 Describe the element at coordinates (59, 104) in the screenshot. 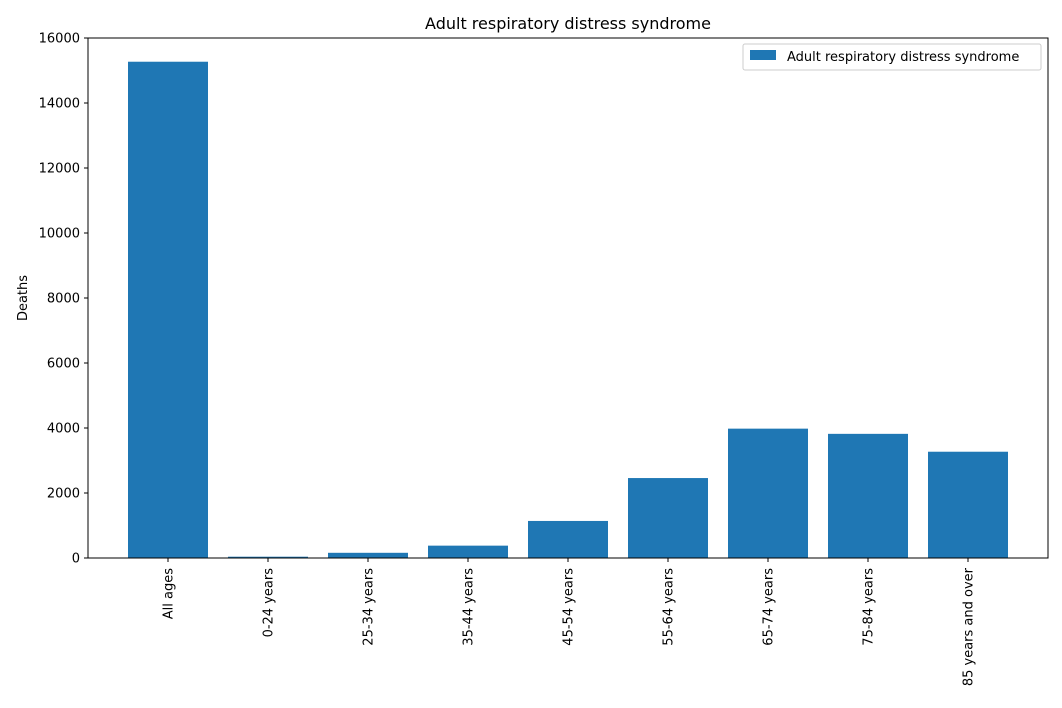

I see `y-tick-label: 14000` at that location.